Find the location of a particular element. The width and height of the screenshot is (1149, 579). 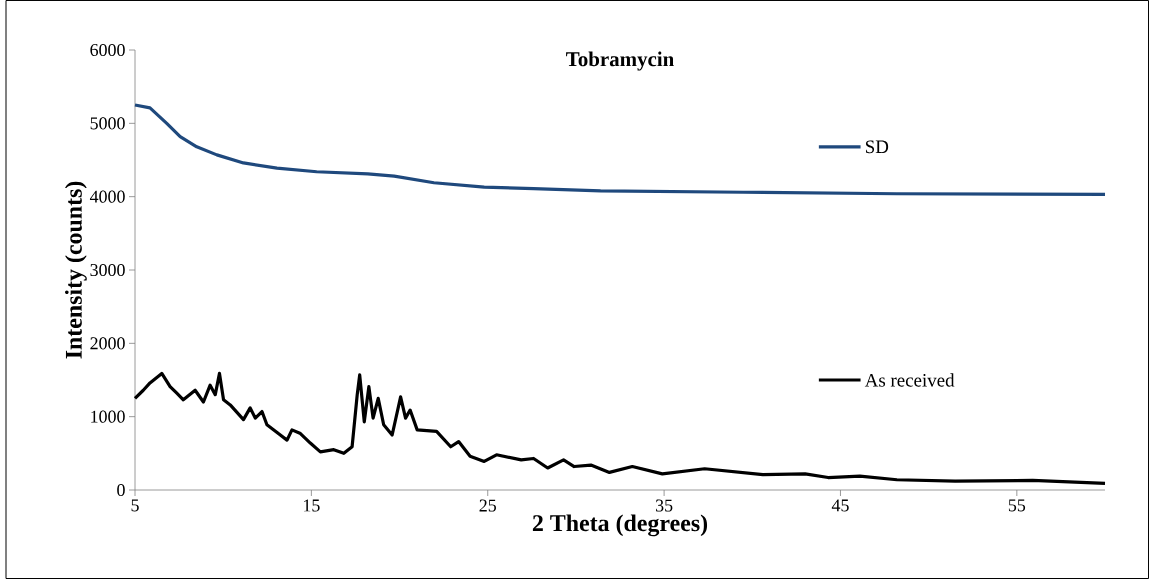

y-tick-label: 2000 is located at coordinates (107, 343).